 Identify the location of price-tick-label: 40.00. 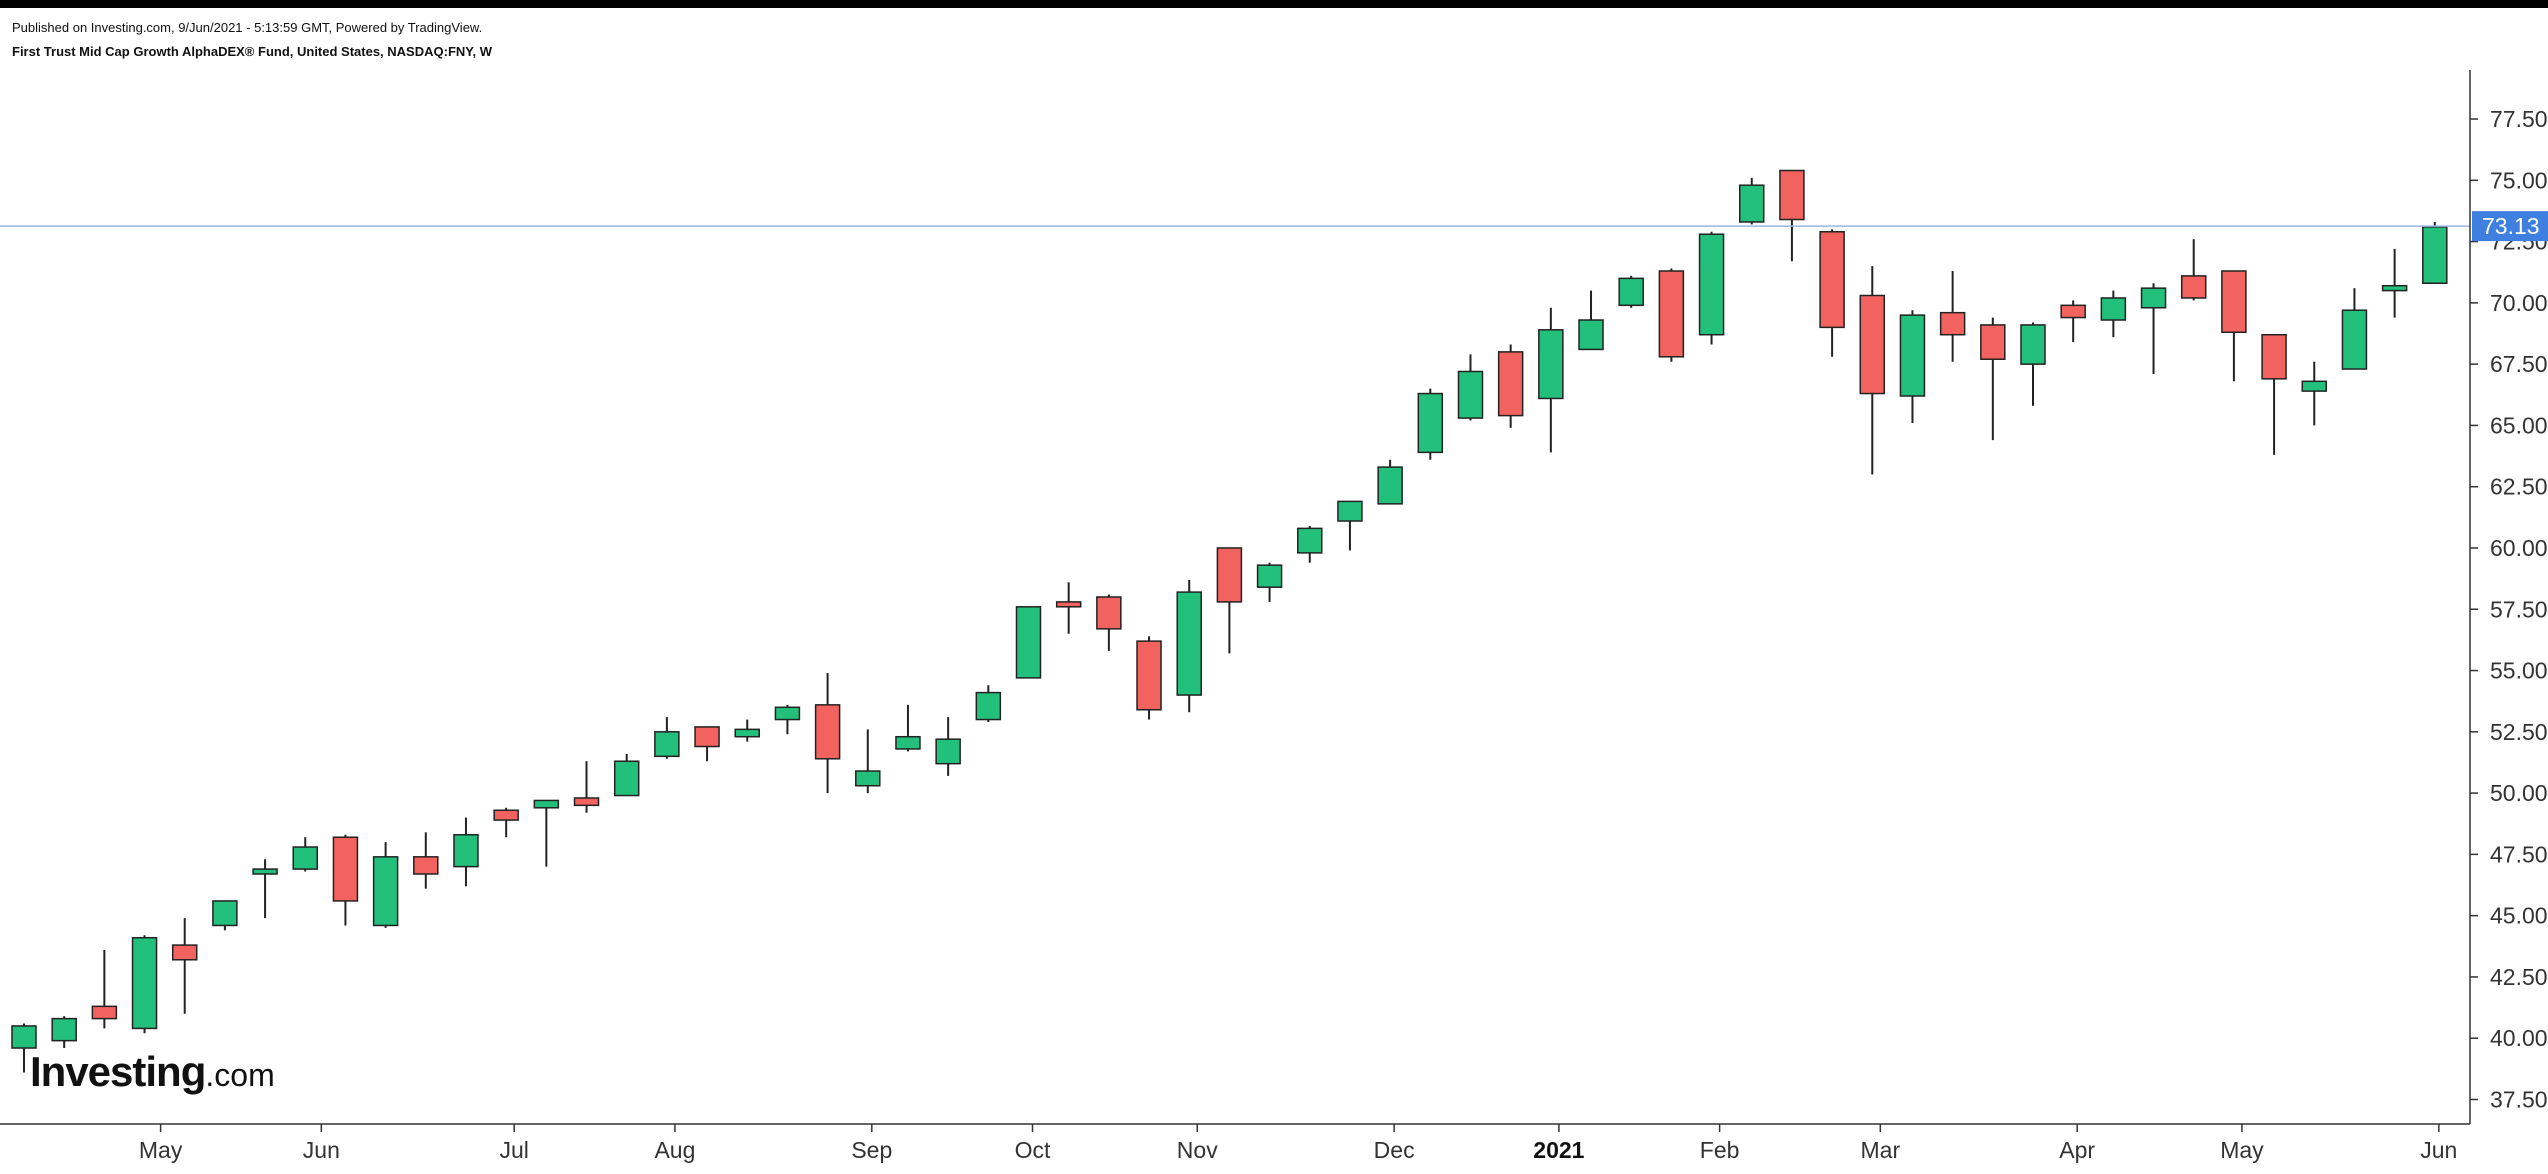
(2519, 1038).